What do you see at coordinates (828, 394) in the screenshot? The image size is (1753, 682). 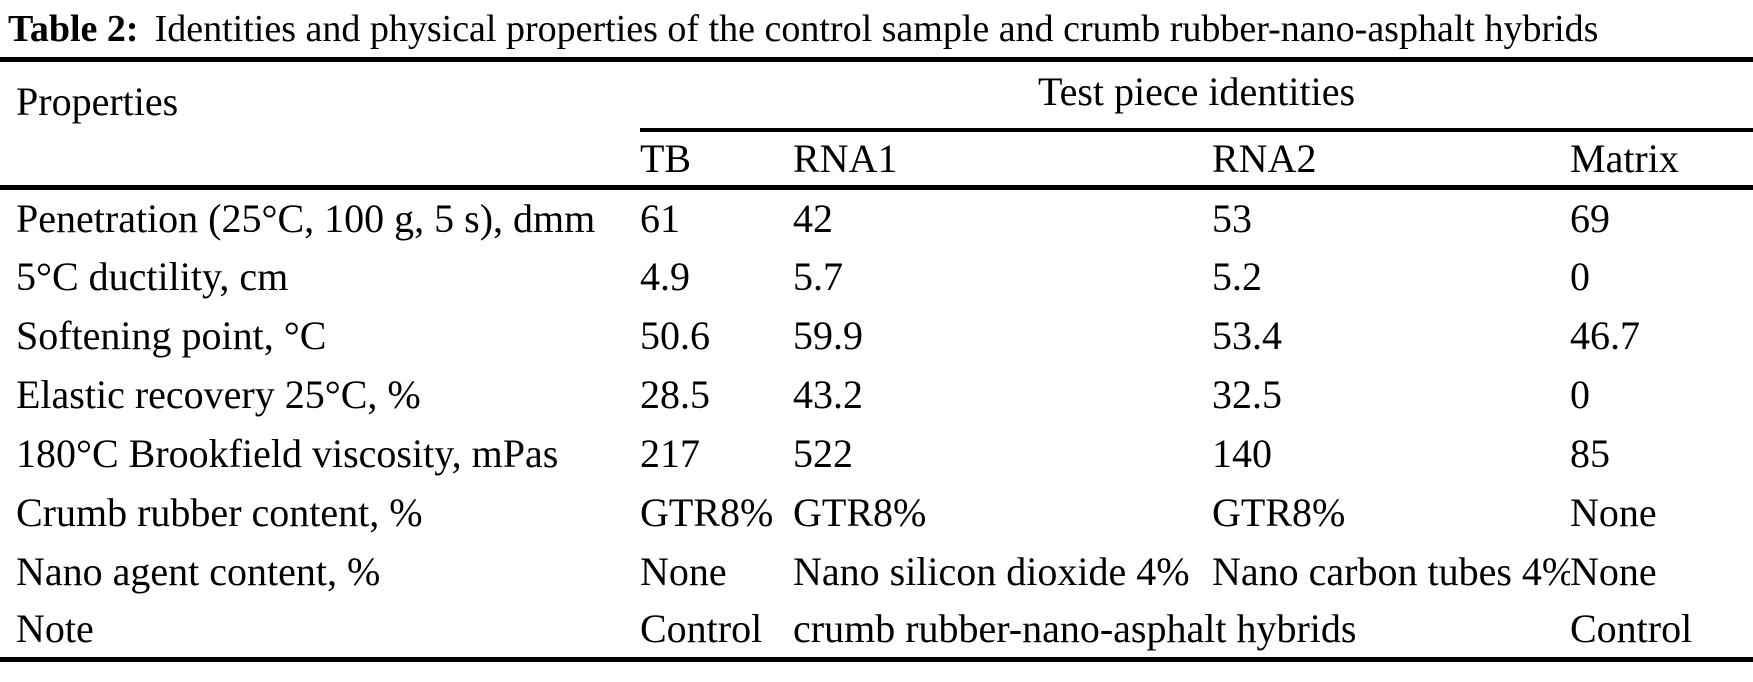 I see `value-cell-rna1: 43.2` at bounding box center [828, 394].